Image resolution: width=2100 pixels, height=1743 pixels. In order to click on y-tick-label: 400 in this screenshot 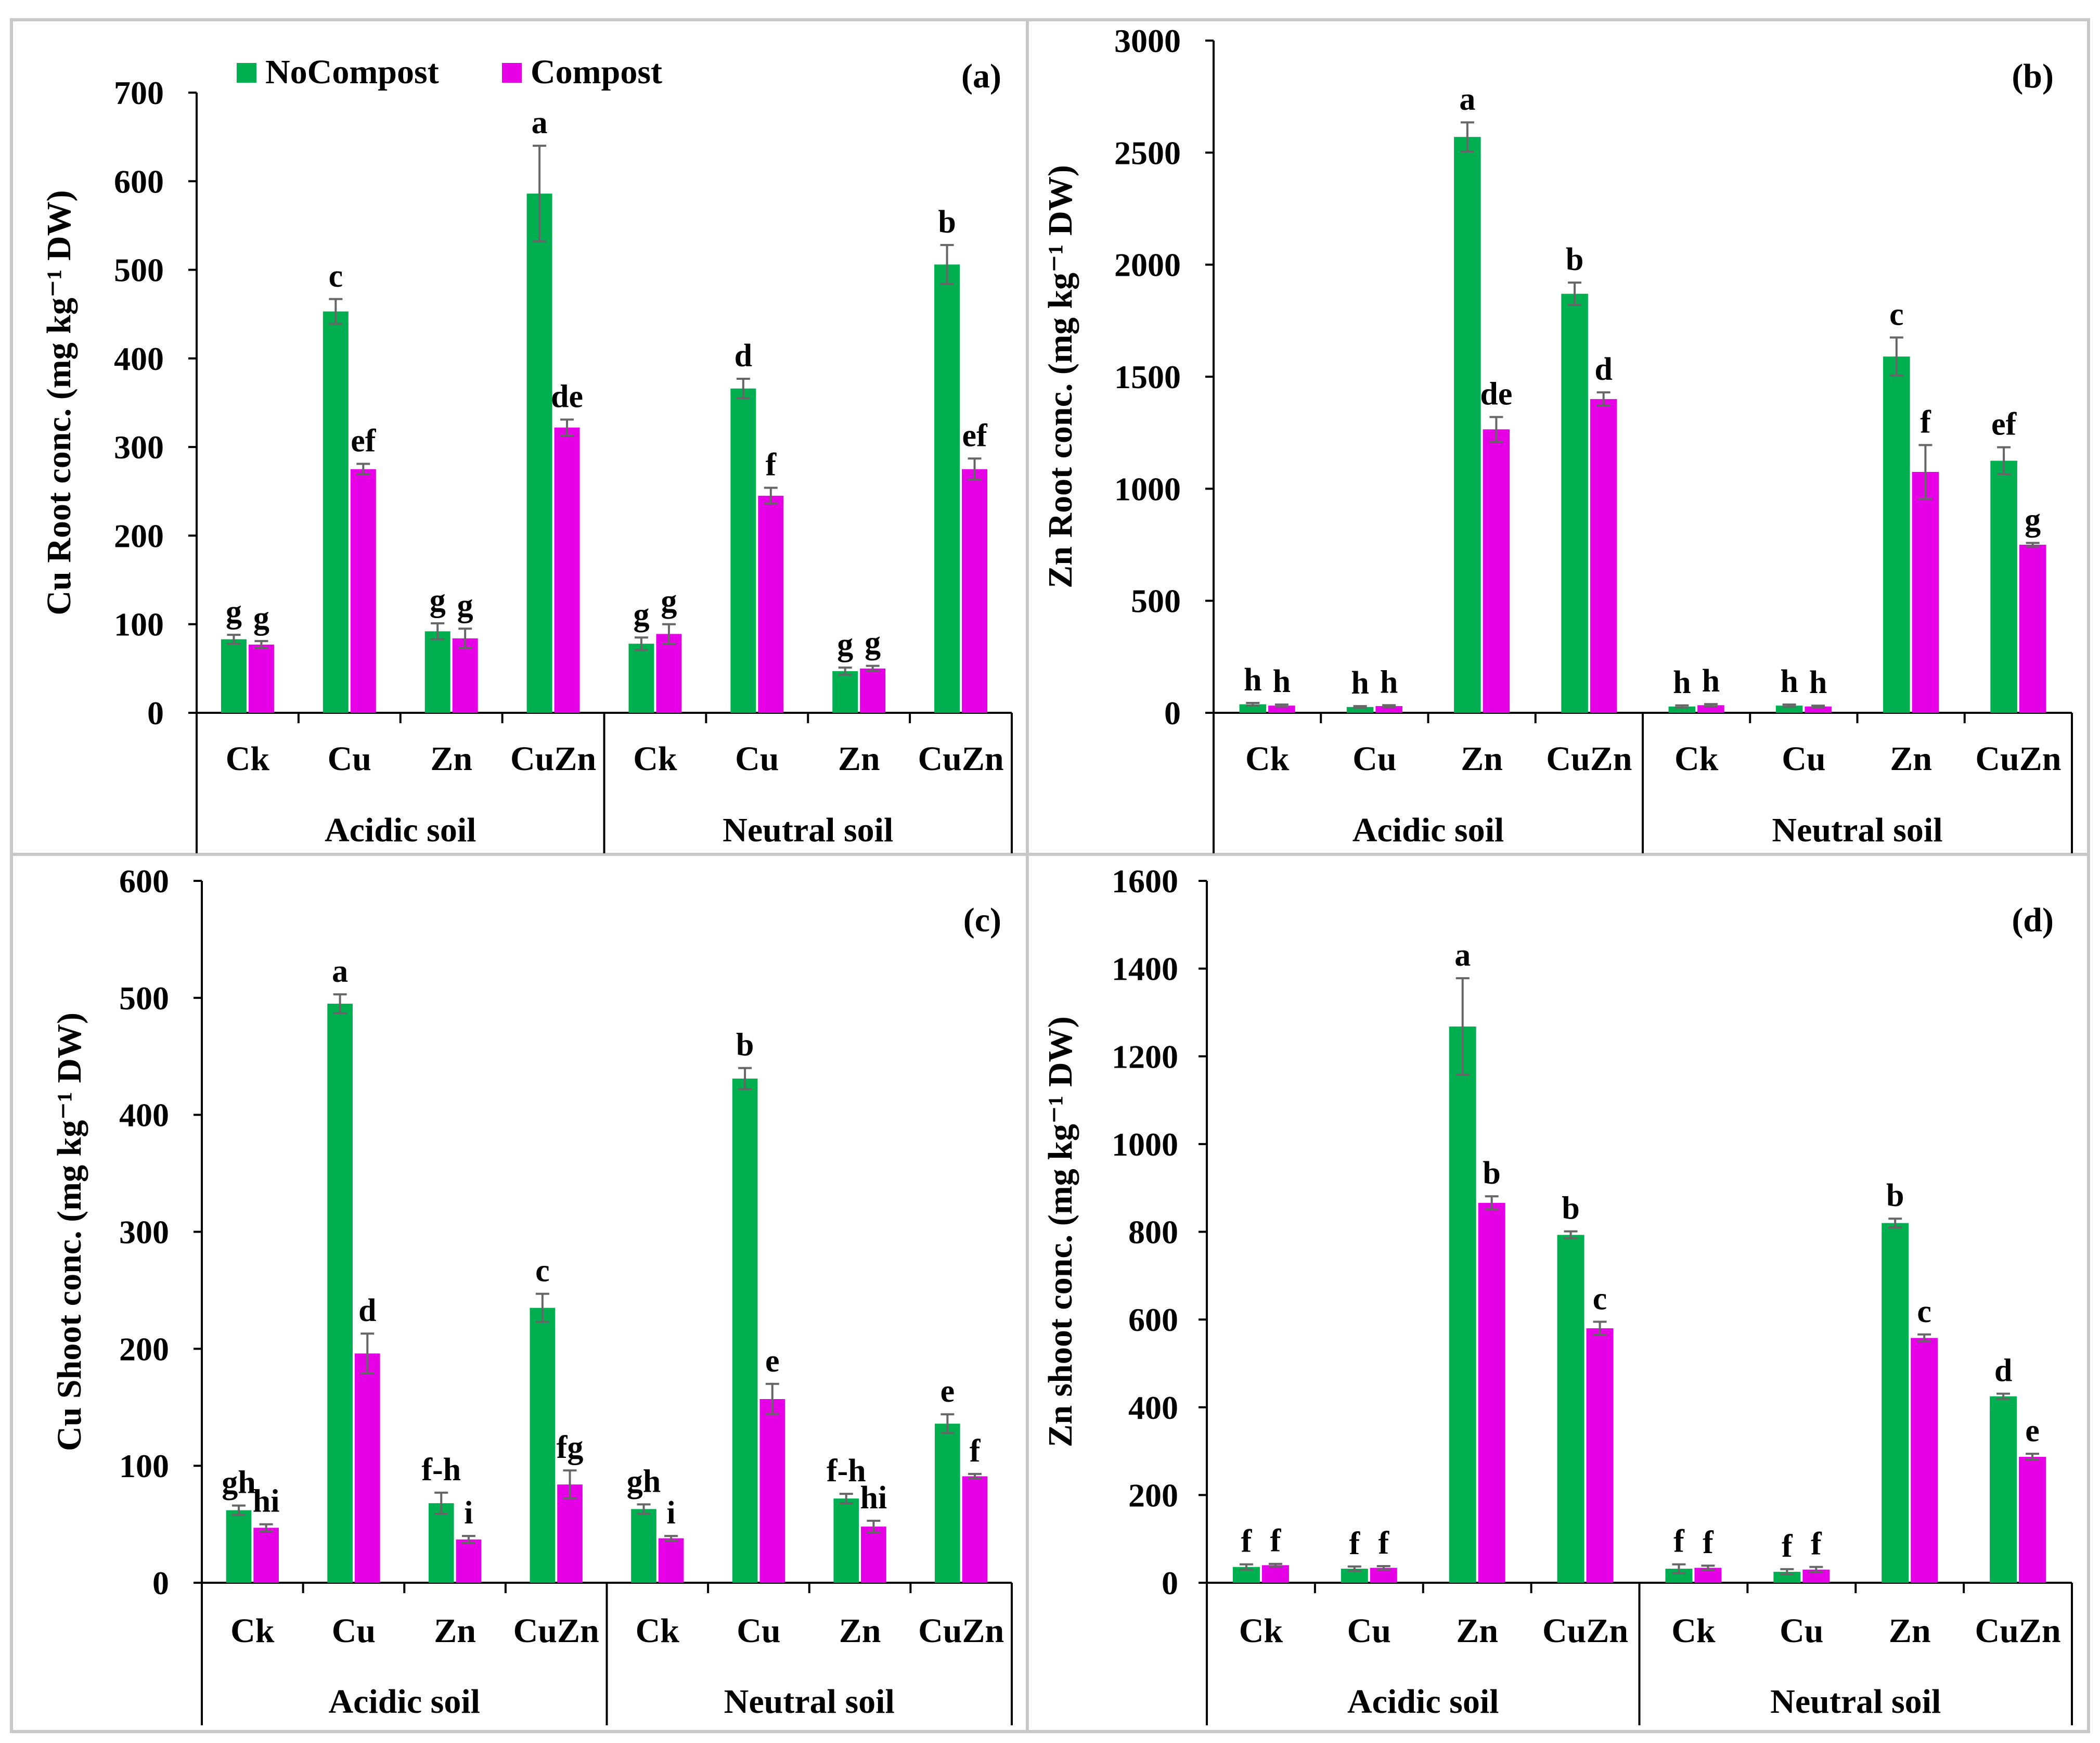, I will do `click(1153, 1407)`.